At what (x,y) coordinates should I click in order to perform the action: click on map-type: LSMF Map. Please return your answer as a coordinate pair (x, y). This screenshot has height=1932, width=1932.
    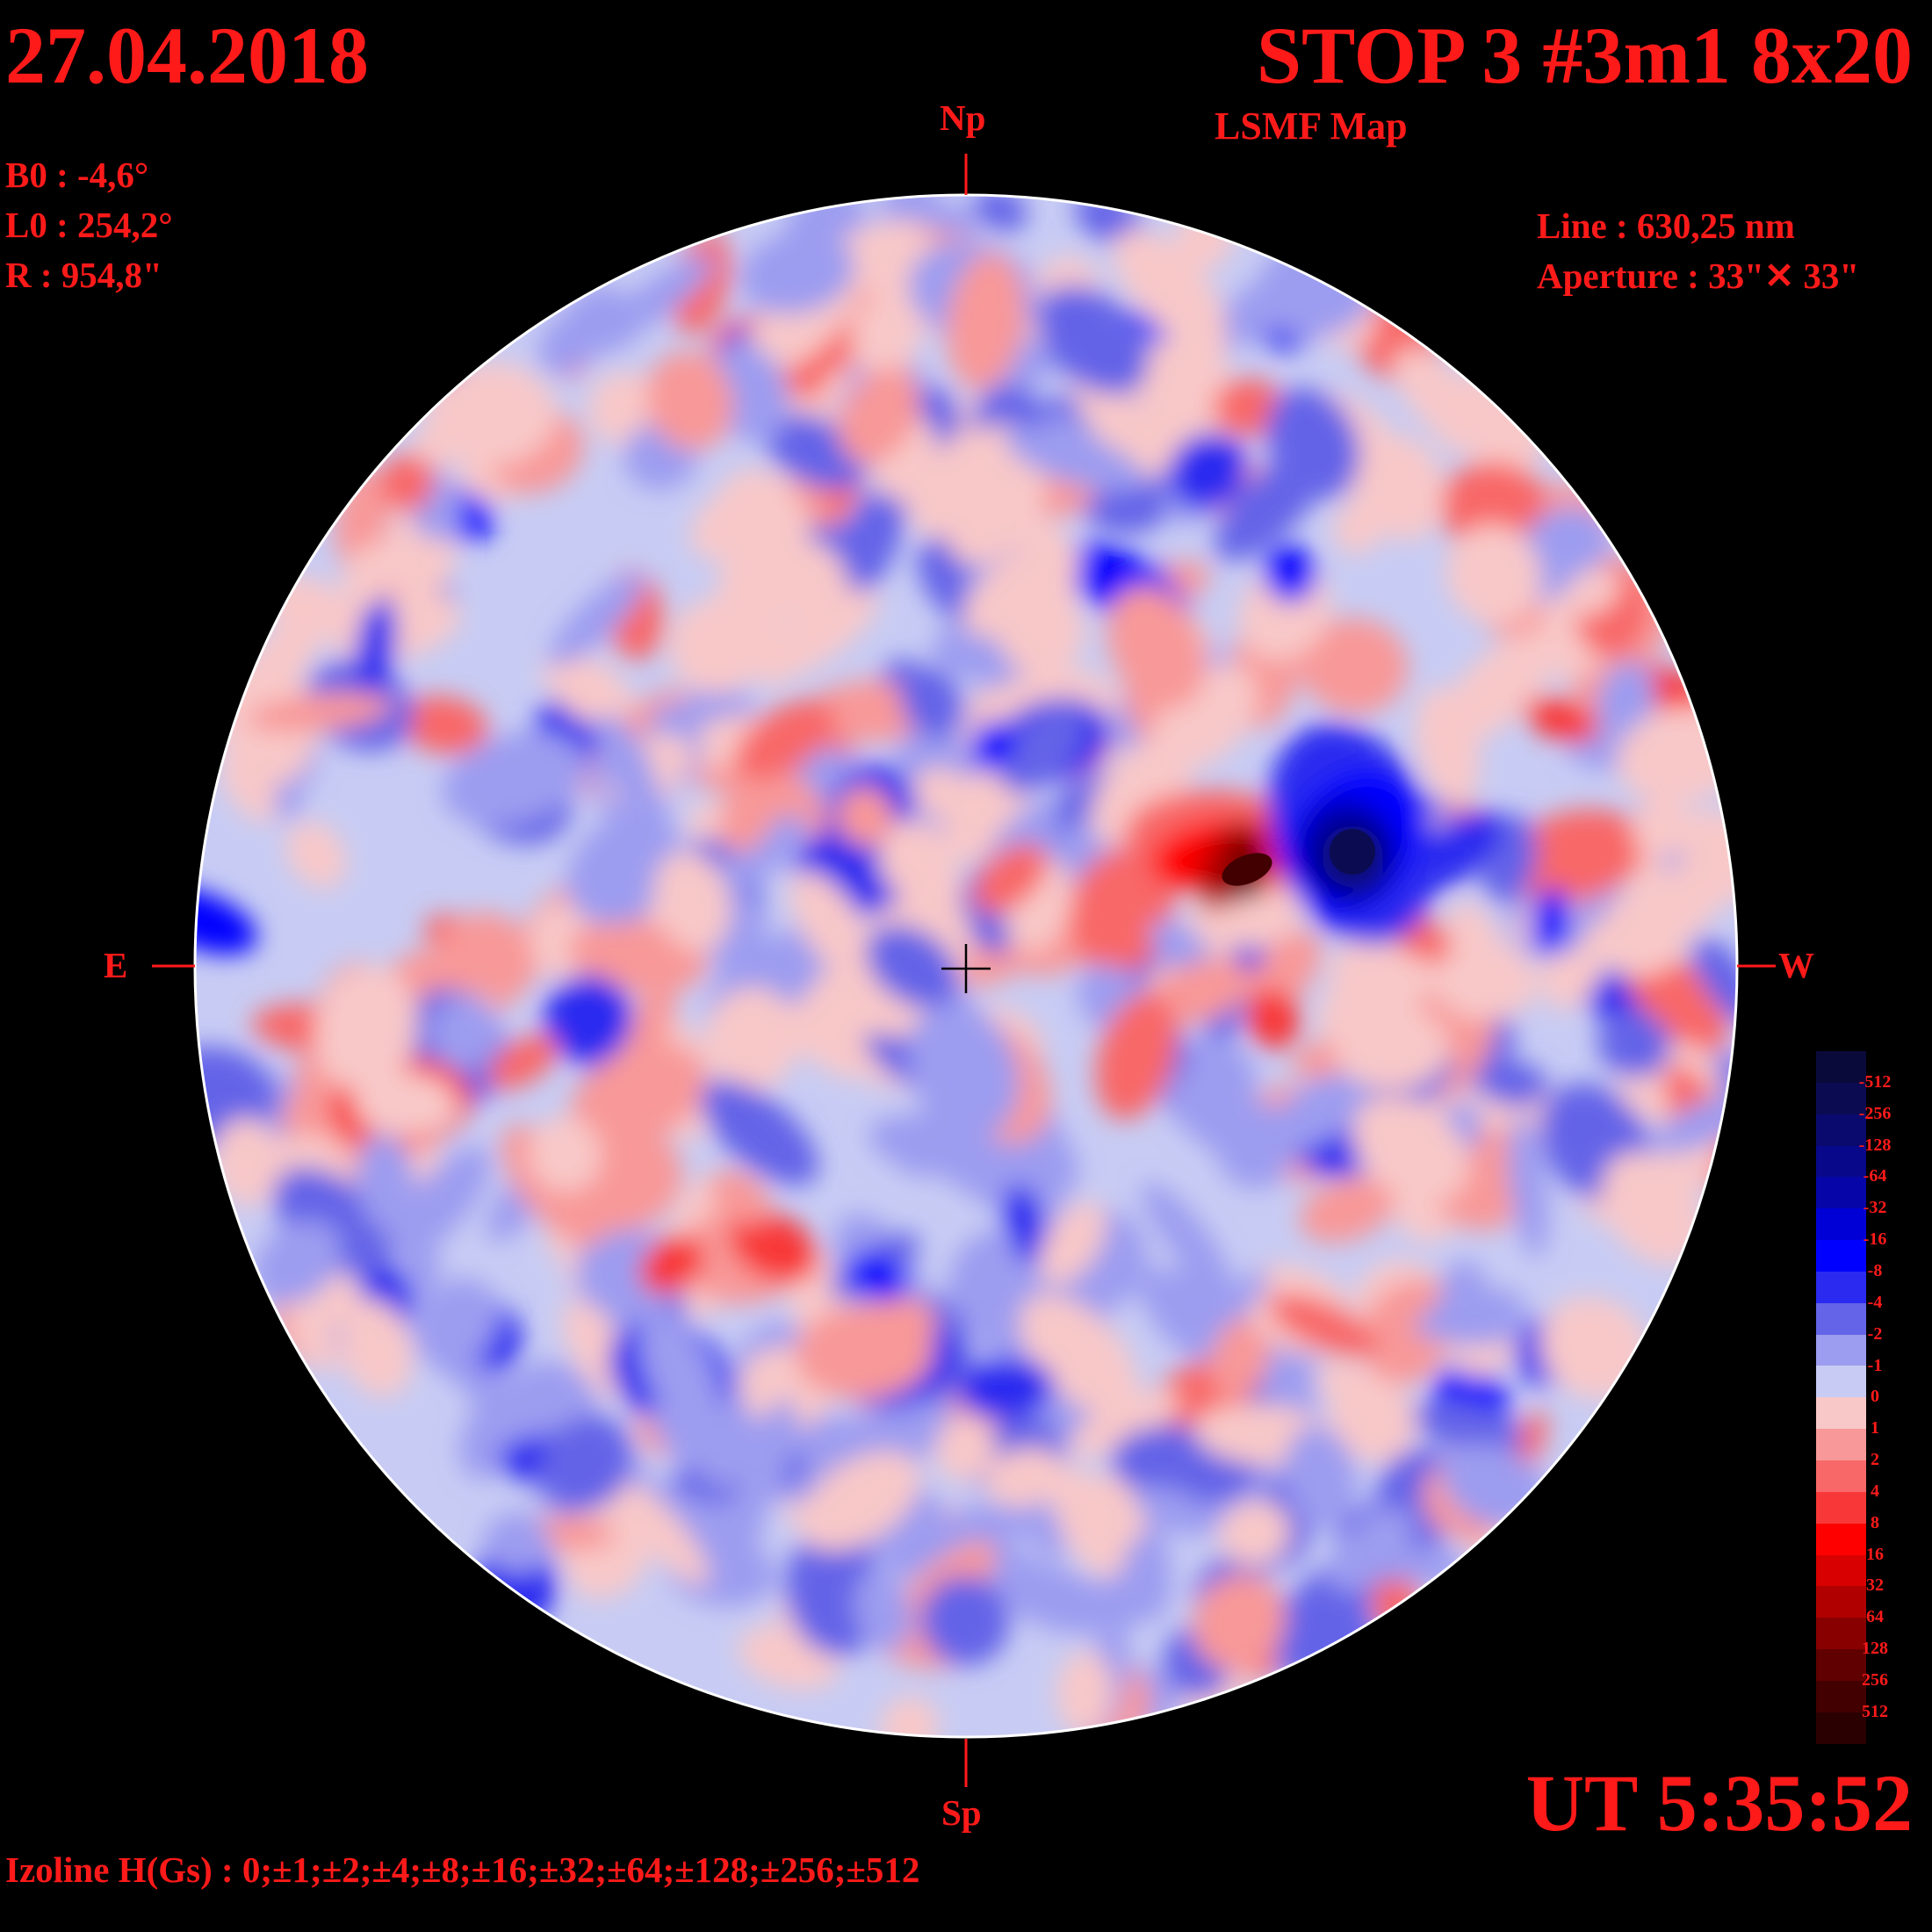
    Looking at the image, I should click on (1311, 127).